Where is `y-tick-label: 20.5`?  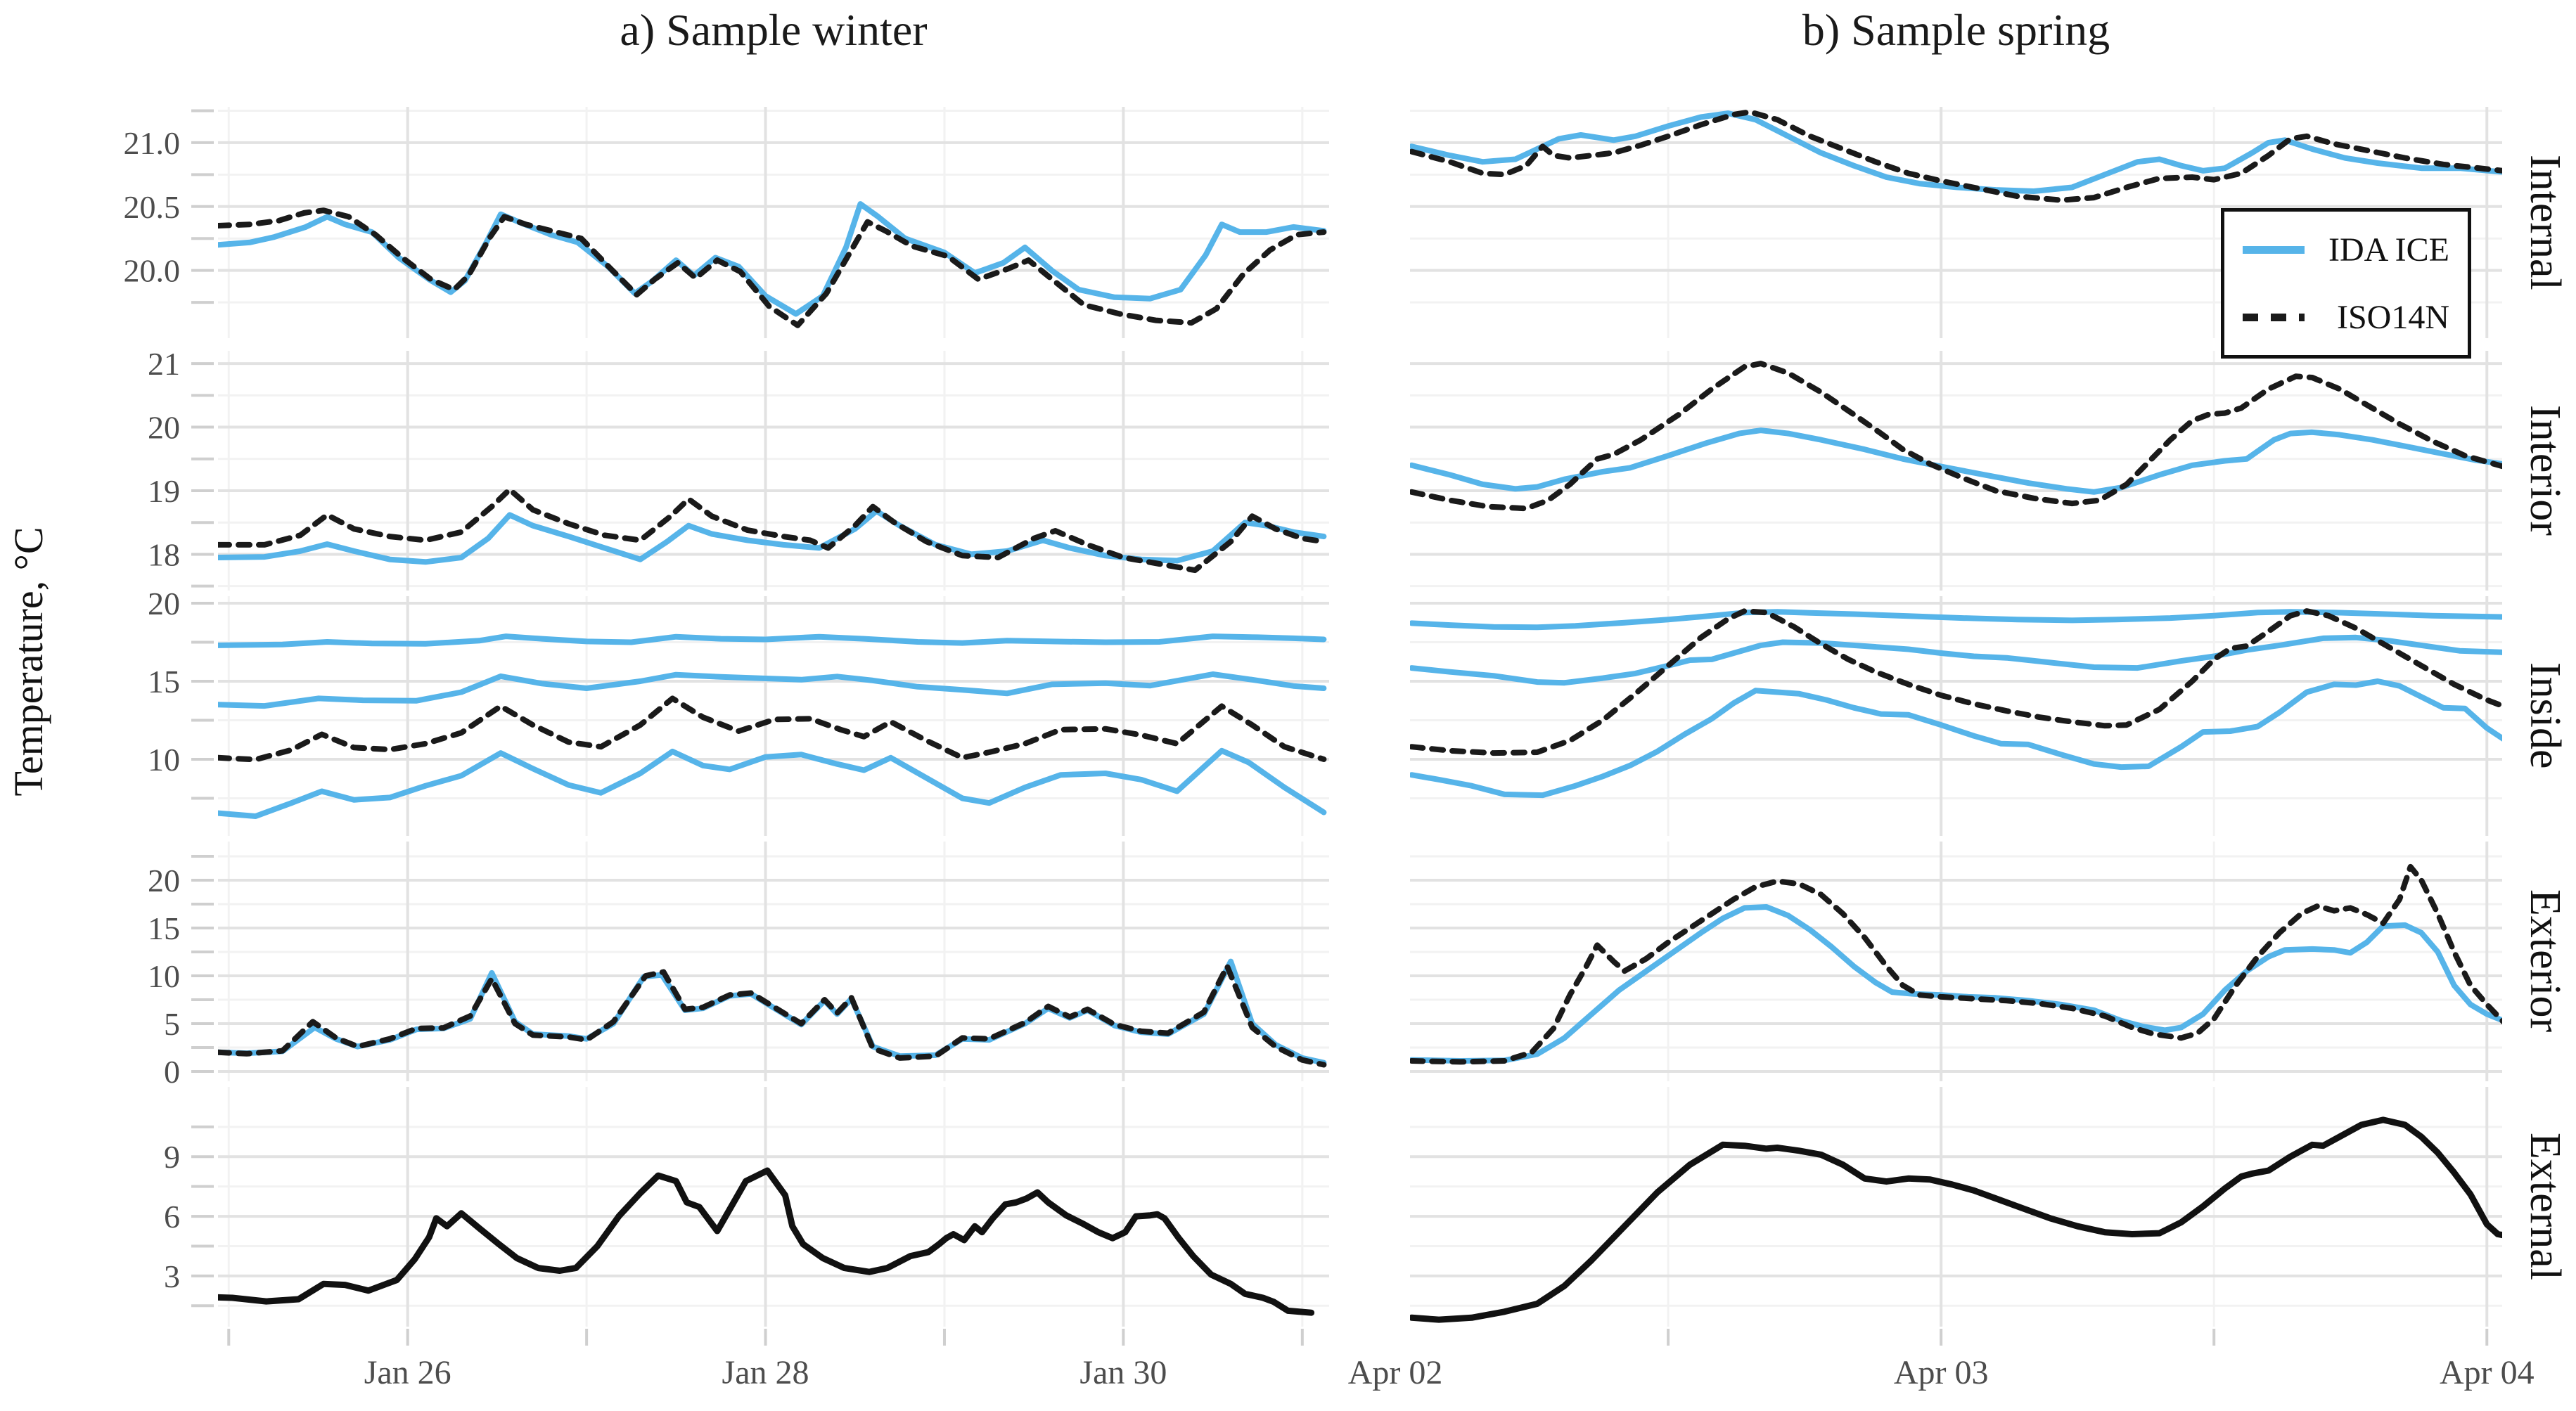 y-tick-label: 20.5 is located at coordinates (152, 207).